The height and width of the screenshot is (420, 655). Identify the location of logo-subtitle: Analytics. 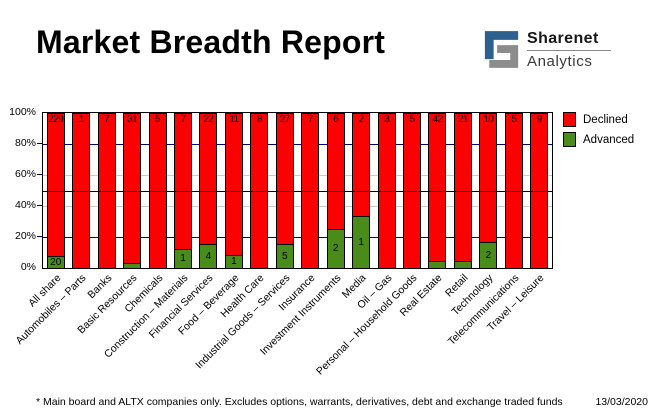
(560, 61).